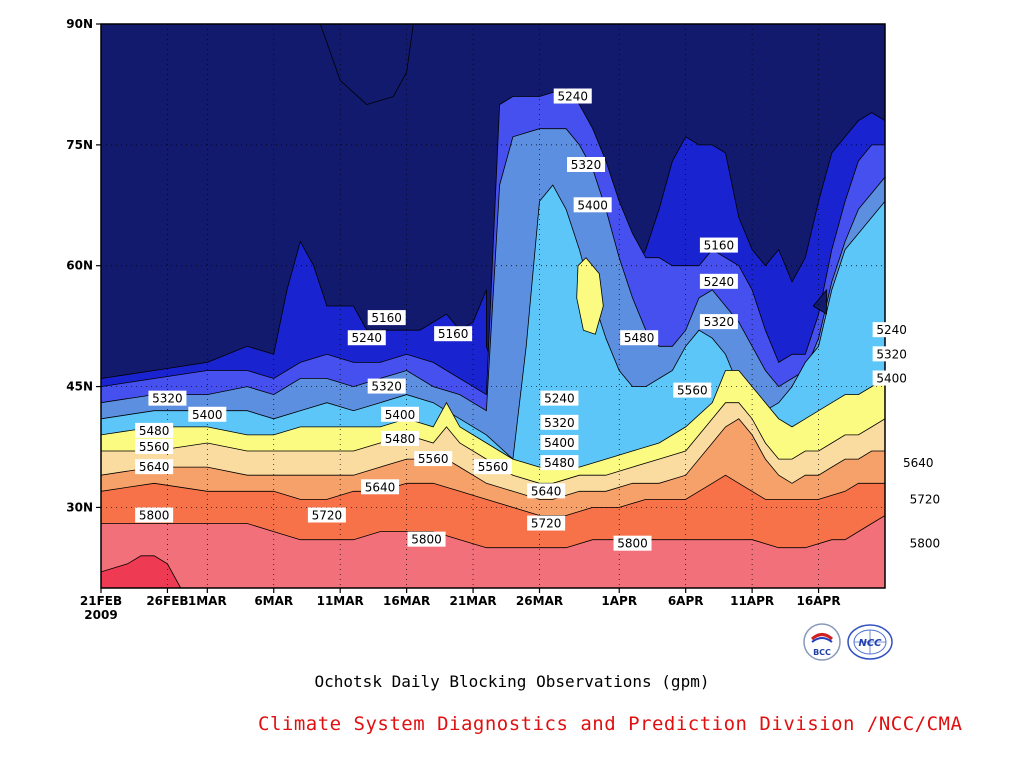  I want to click on y-tick-label: 90N, so click(79, 24).